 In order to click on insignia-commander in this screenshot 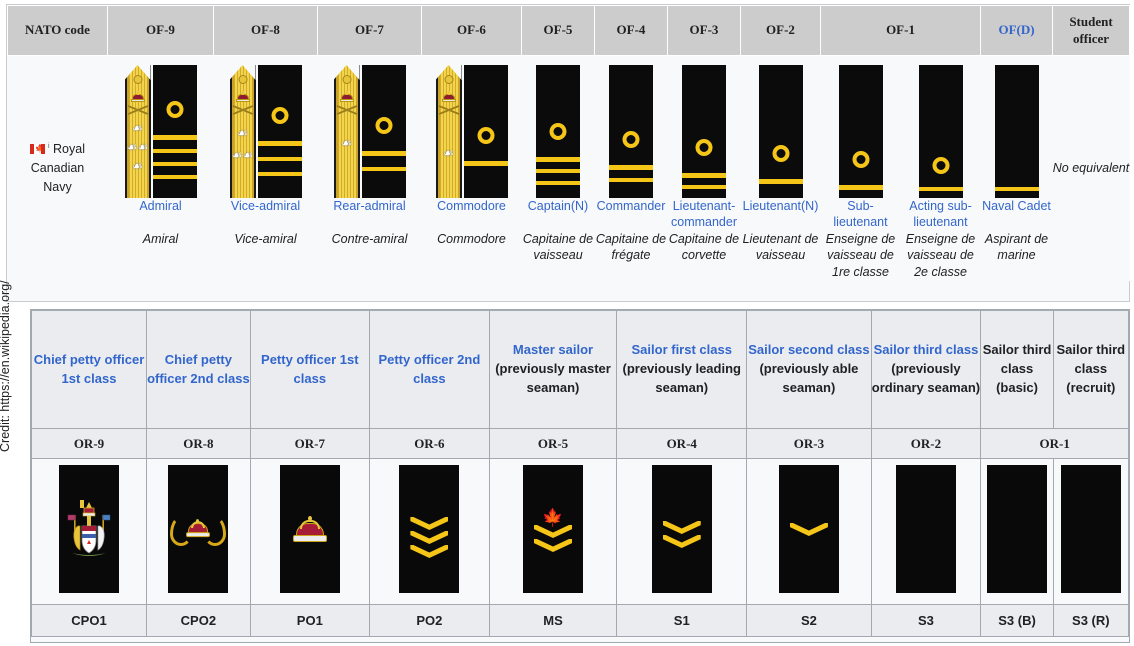, I will do `click(631, 126)`.